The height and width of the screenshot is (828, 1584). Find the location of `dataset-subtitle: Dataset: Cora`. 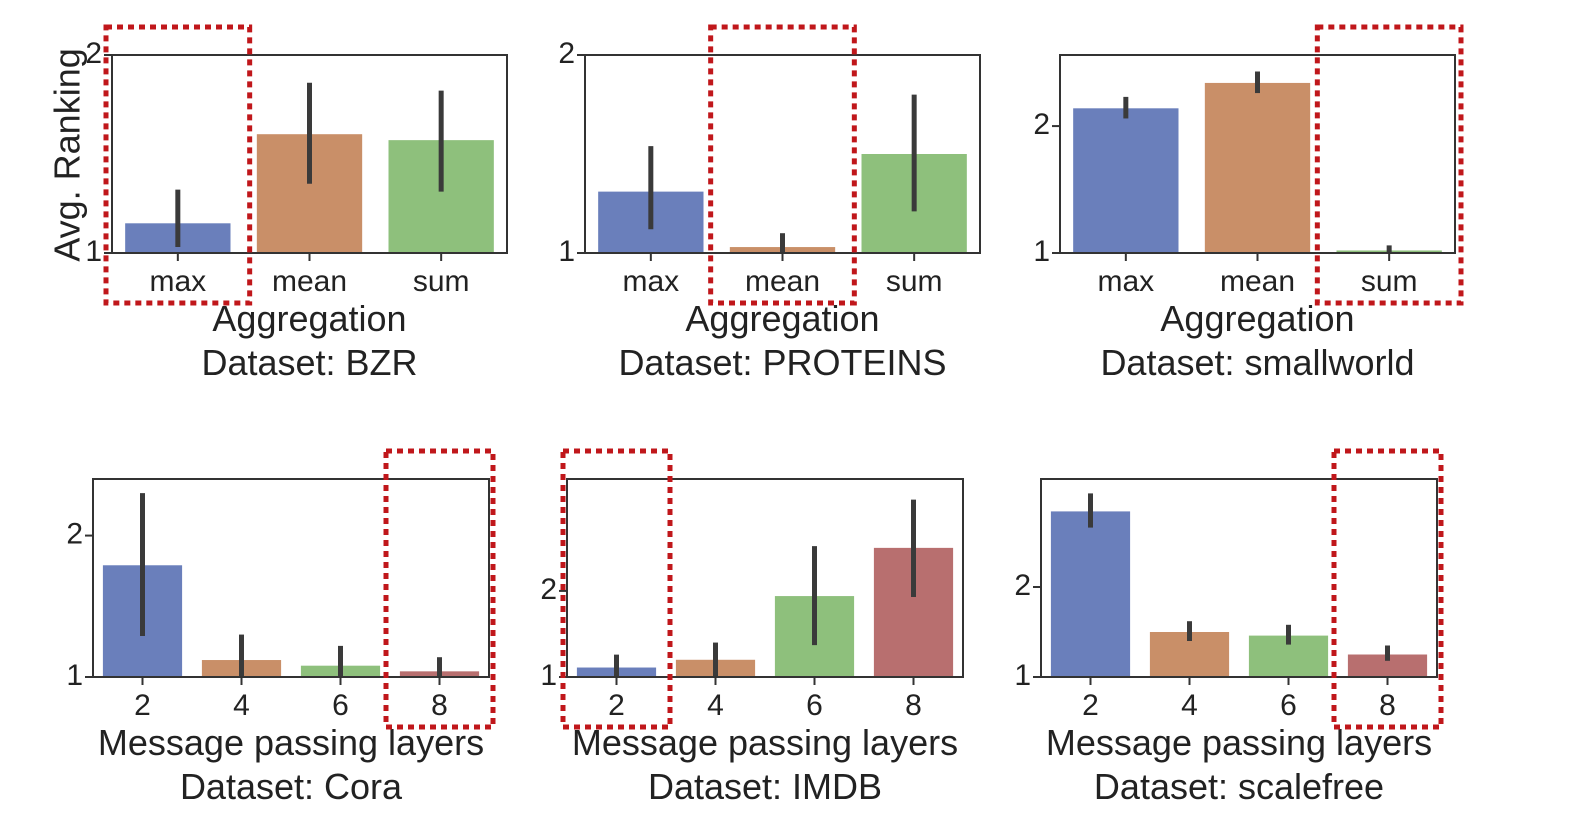

dataset-subtitle: Dataset: Cora is located at coordinates (291, 786).